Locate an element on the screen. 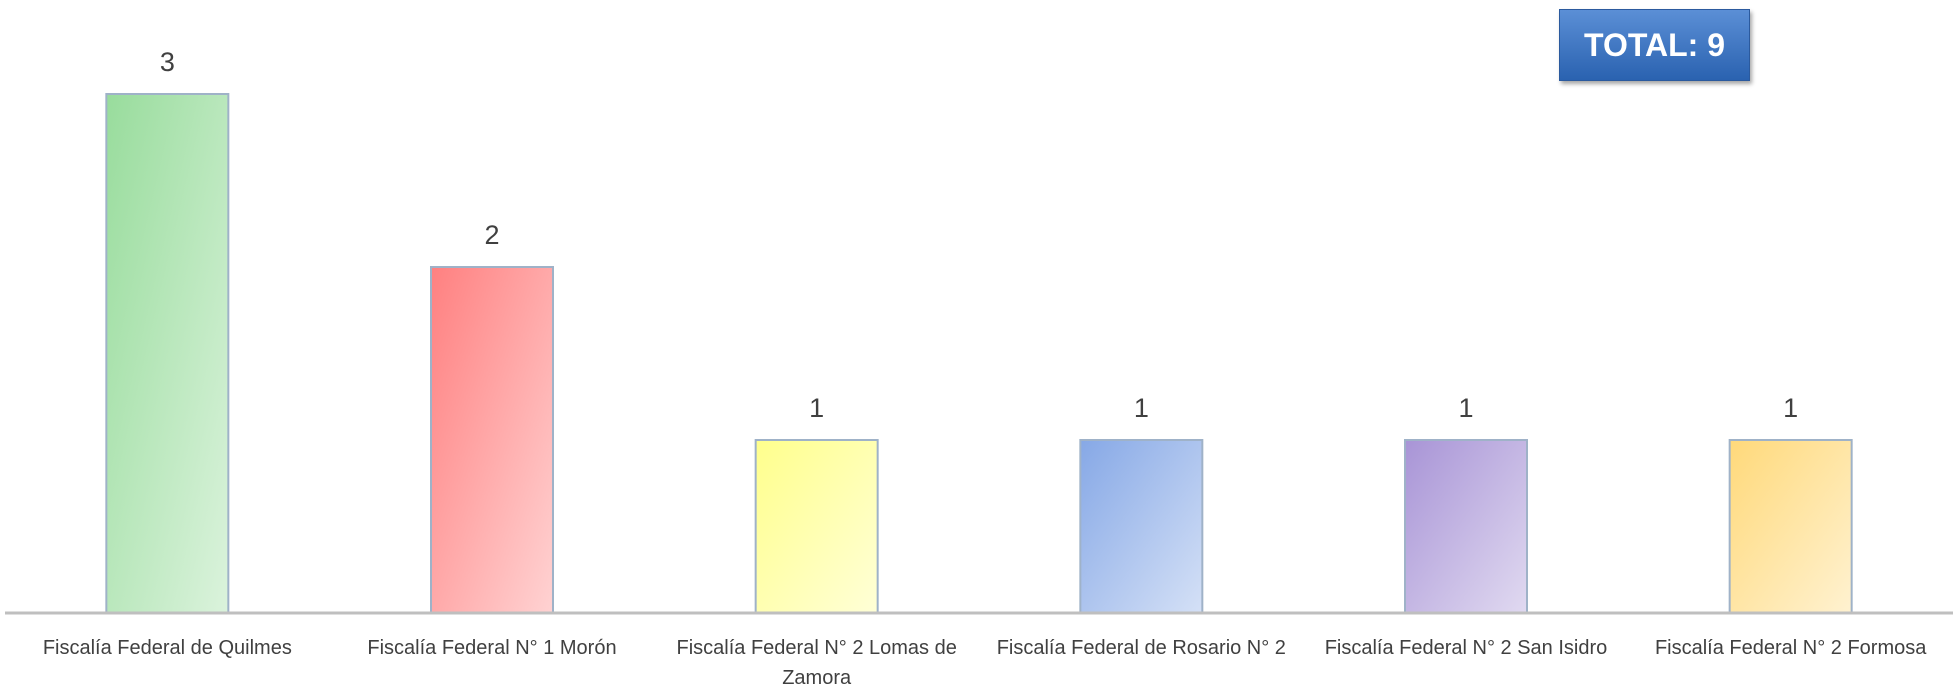  value-label: 3 is located at coordinates (167, 62).